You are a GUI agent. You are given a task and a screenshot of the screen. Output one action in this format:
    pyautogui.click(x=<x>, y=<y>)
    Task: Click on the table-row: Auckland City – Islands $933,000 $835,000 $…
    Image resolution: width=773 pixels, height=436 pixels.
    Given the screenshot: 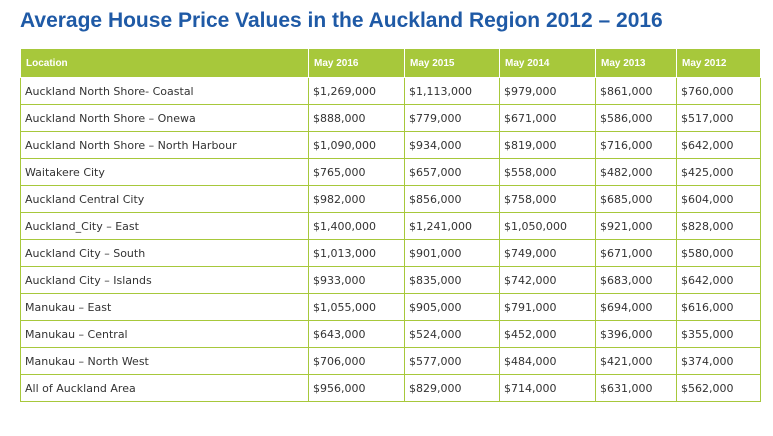 What is the action you would take?
    pyautogui.click(x=390, y=280)
    